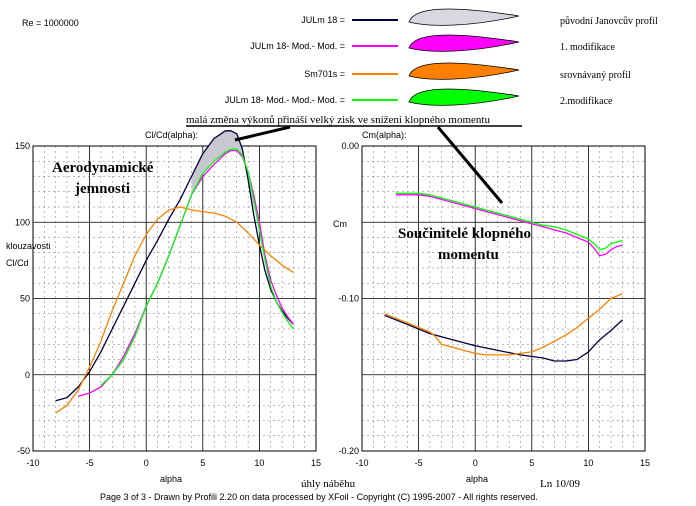 Image resolution: width=696 pixels, height=506 pixels. I want to click on y-tick-label: 0, so click(27, 375).